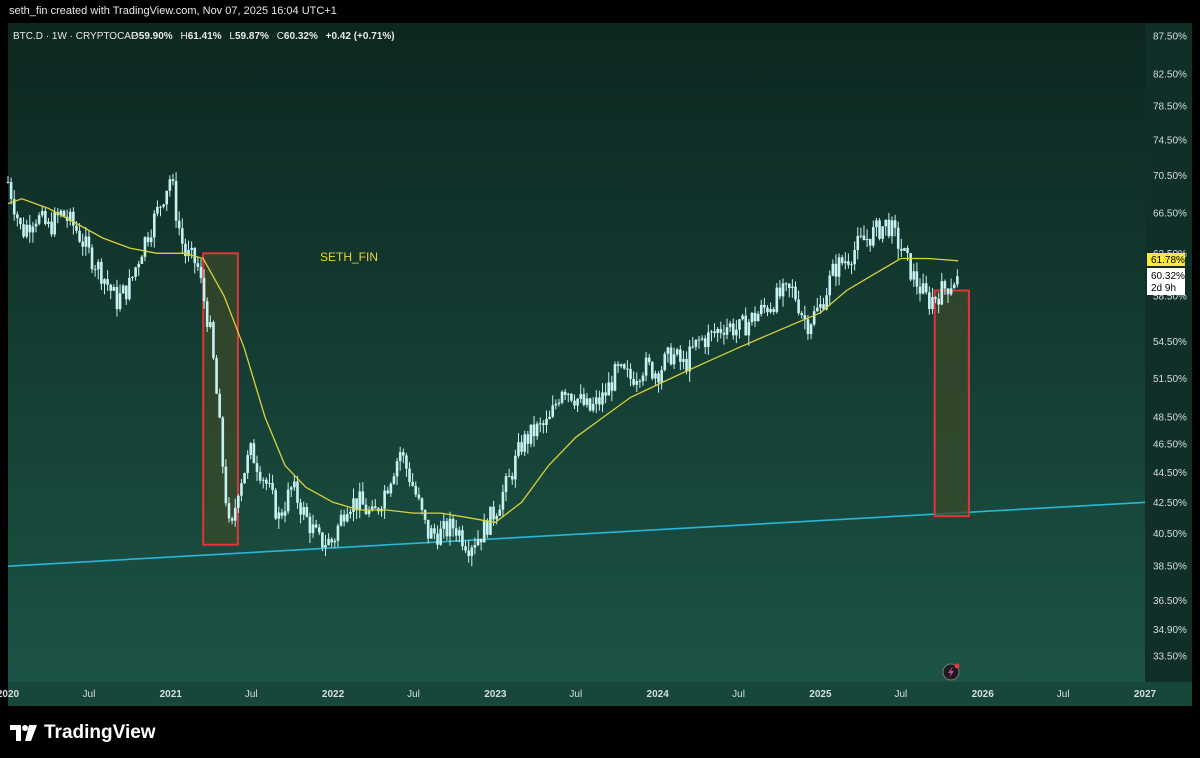 This screenshot has width=1200, height=758. What do you see at coordinates (1170, 342) in the screenshot?
I see `price-axis-tick-label: 54.50%` at bounding box center [1170, 342].